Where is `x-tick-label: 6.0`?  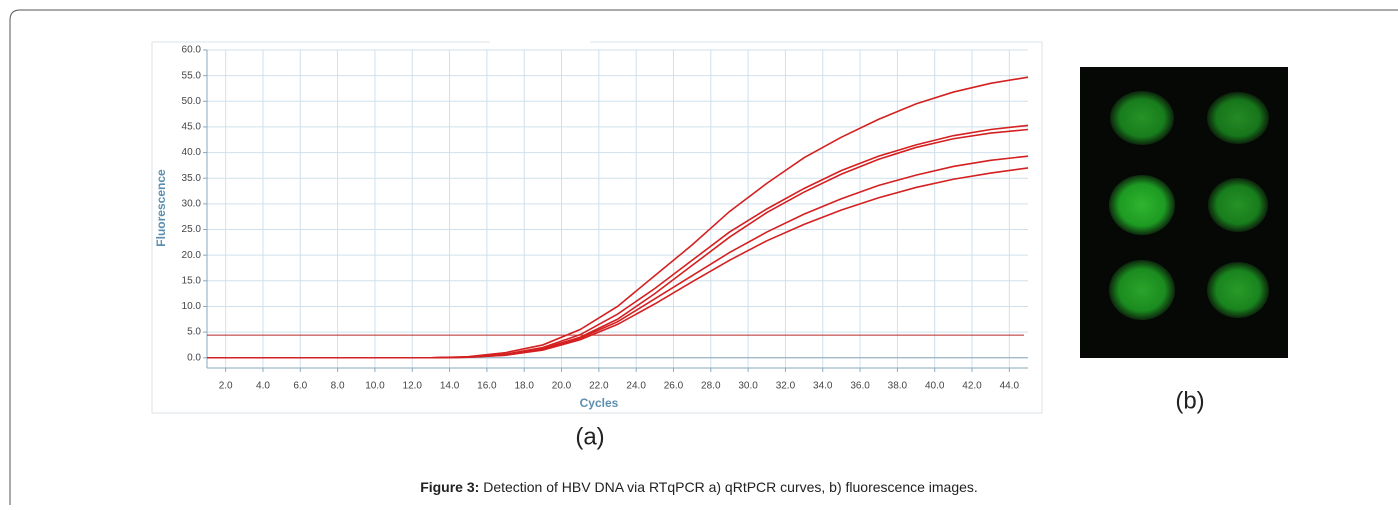
x-tick-label: 6.0 is located at coordinates (300, 386).